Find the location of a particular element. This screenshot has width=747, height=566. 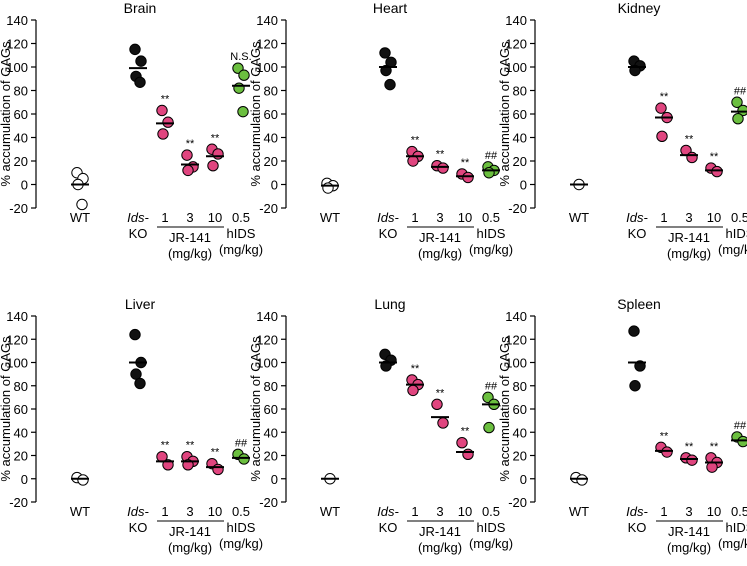

panel-title: Spleen is located at coordinates (639, 304).